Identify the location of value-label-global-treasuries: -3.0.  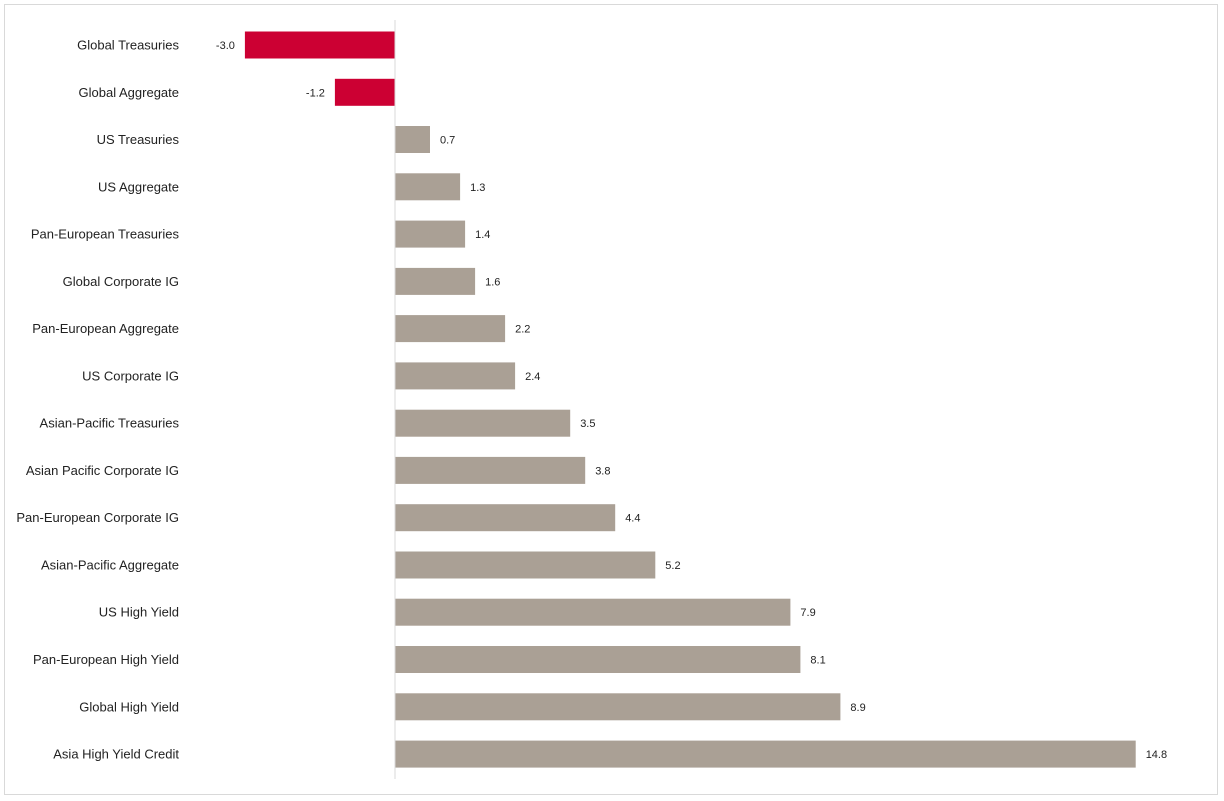
(225, 46).